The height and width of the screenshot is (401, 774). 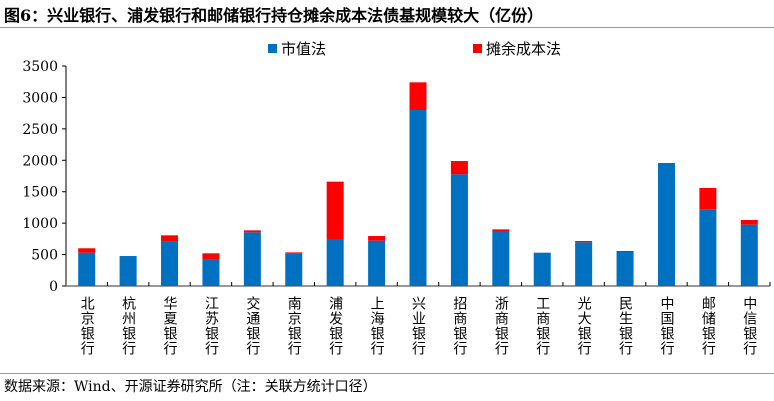 I want to click on chart-title: 图6：兴业银行、浦发银行和邮储银行持仓摊余成本法债基规模较大（亿份）, so click(x=274, y=15).